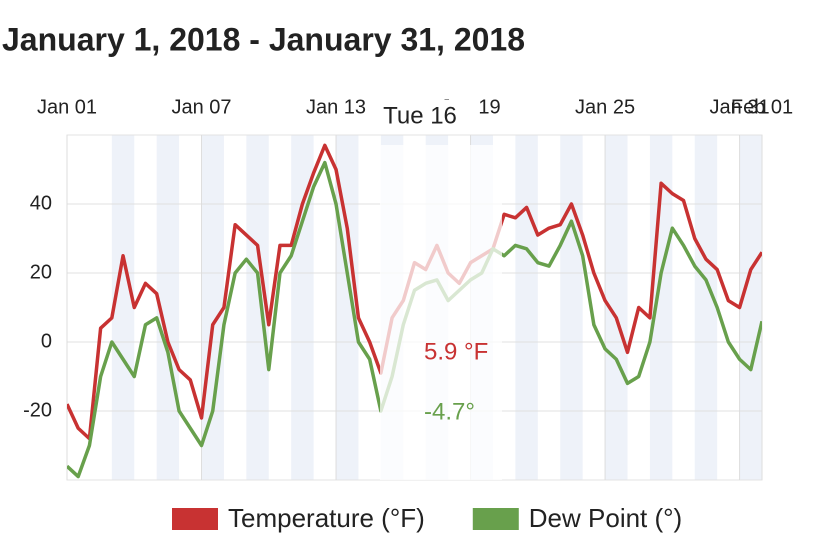  Describe the element at coordinates (41, 272) in the screenshot. I see `y-tick-label: 20` at that location.